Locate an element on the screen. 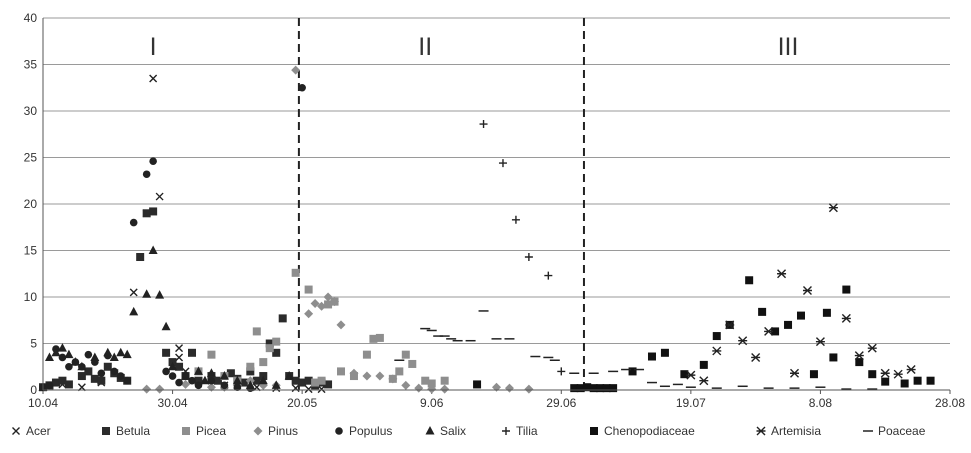 Image resolution: width=971 pixels, height=453 pixels. legend-label: Artemisia is located at coordinates (796, 431).